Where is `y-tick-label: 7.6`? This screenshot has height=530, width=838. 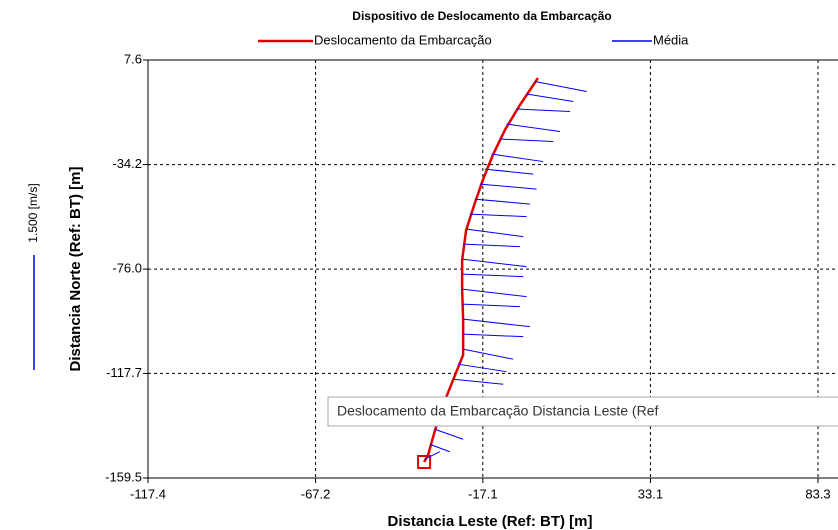 y-tick-label: 7.6 is located at coordinates (133, 58).